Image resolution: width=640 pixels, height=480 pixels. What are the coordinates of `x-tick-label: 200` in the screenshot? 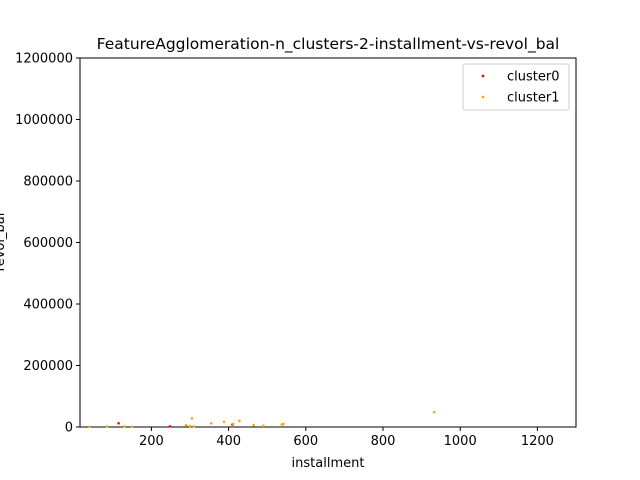 It's located at (151, 441).